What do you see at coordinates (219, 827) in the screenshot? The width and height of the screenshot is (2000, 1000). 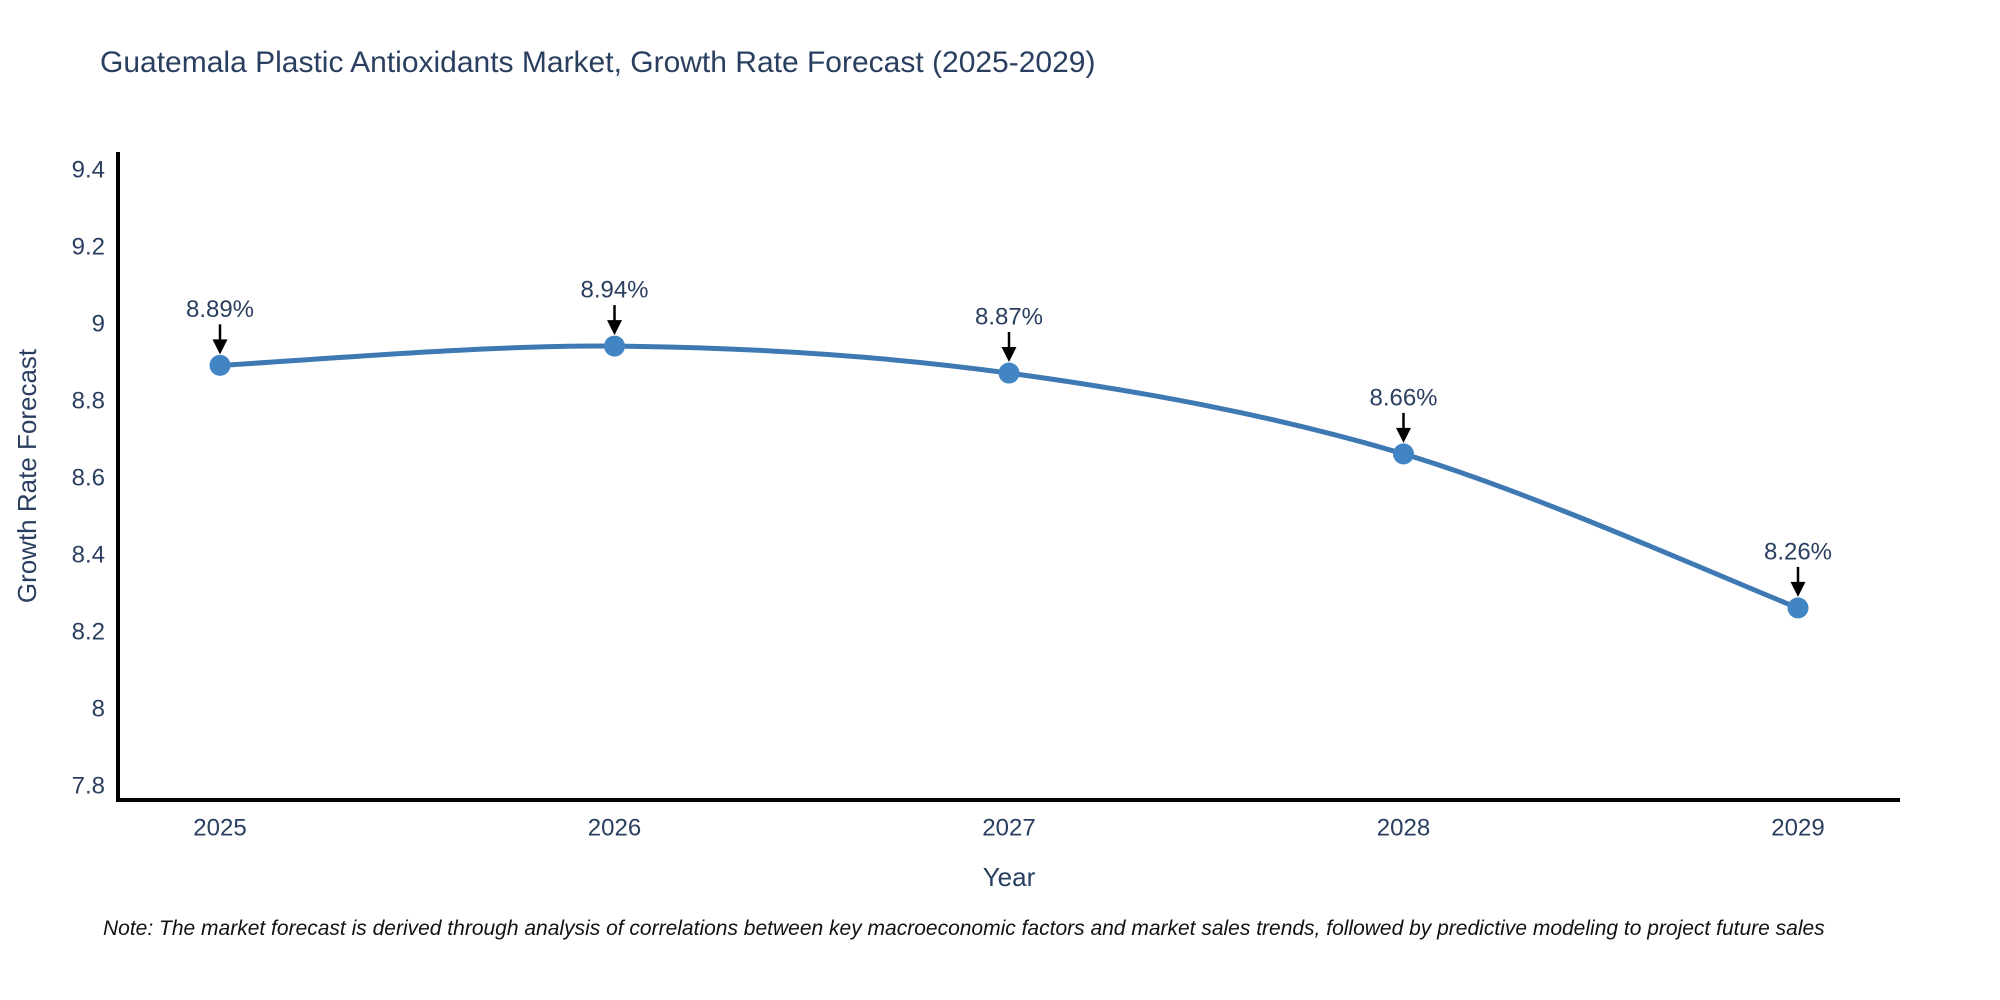 I see `x-tick-label: 2025` at bounding box center [219, 827].